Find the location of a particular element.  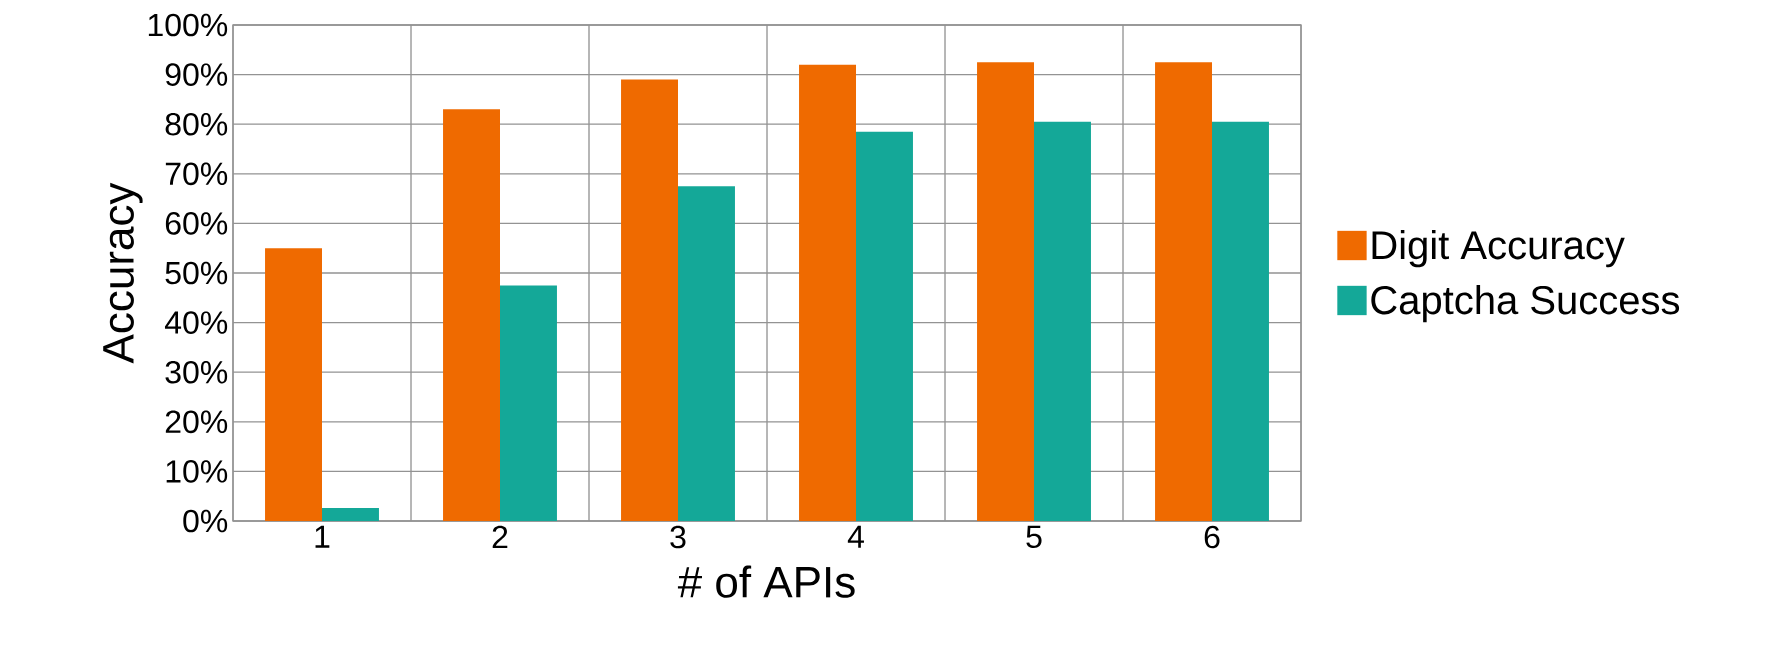

y-tick-label: 90% is located at coordinates (196, 74).